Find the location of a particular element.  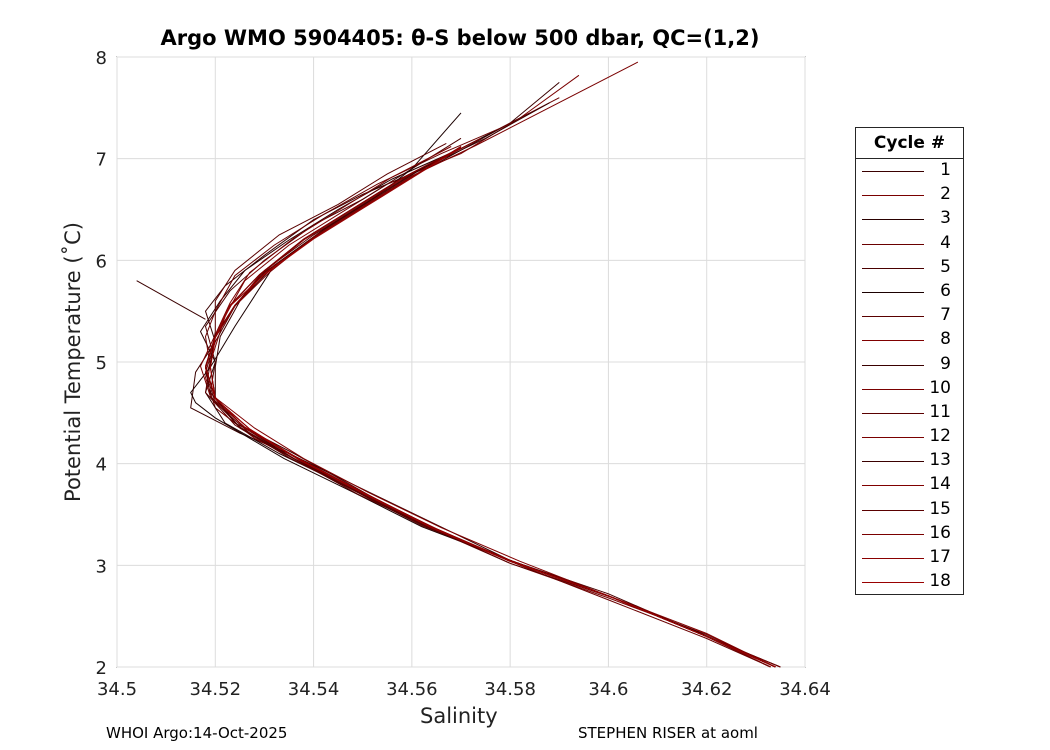

legend-label: 13 is located at coordinates (940, 460).